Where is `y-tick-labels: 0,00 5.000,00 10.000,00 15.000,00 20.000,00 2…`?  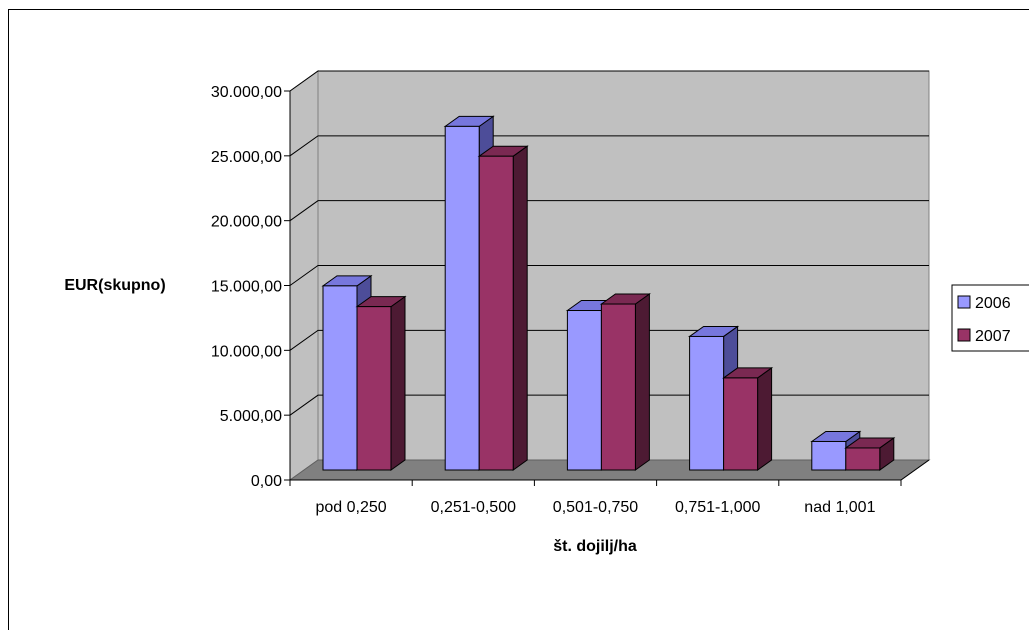
y-tick-labels: 0,00 5.000,00 10.000,00 15.000,00 20.000,00 2… is located at coordinates (246, 287).